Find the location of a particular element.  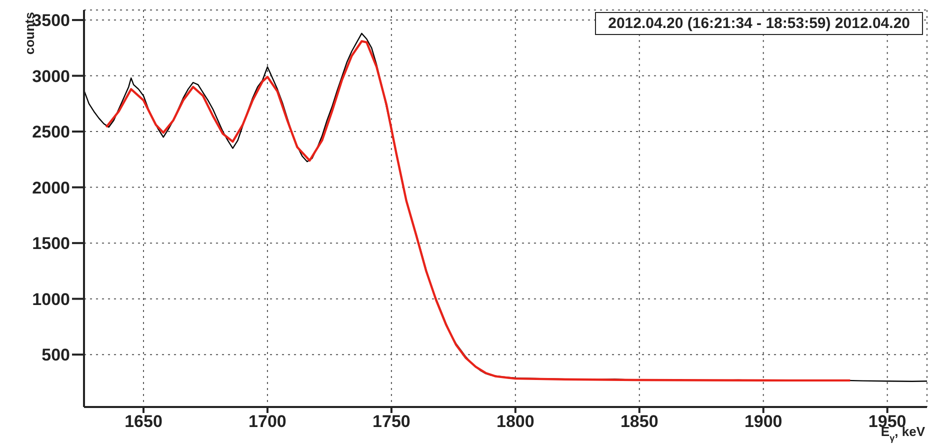

x-tick-label: 1900 is located at coordinates (763, 422).